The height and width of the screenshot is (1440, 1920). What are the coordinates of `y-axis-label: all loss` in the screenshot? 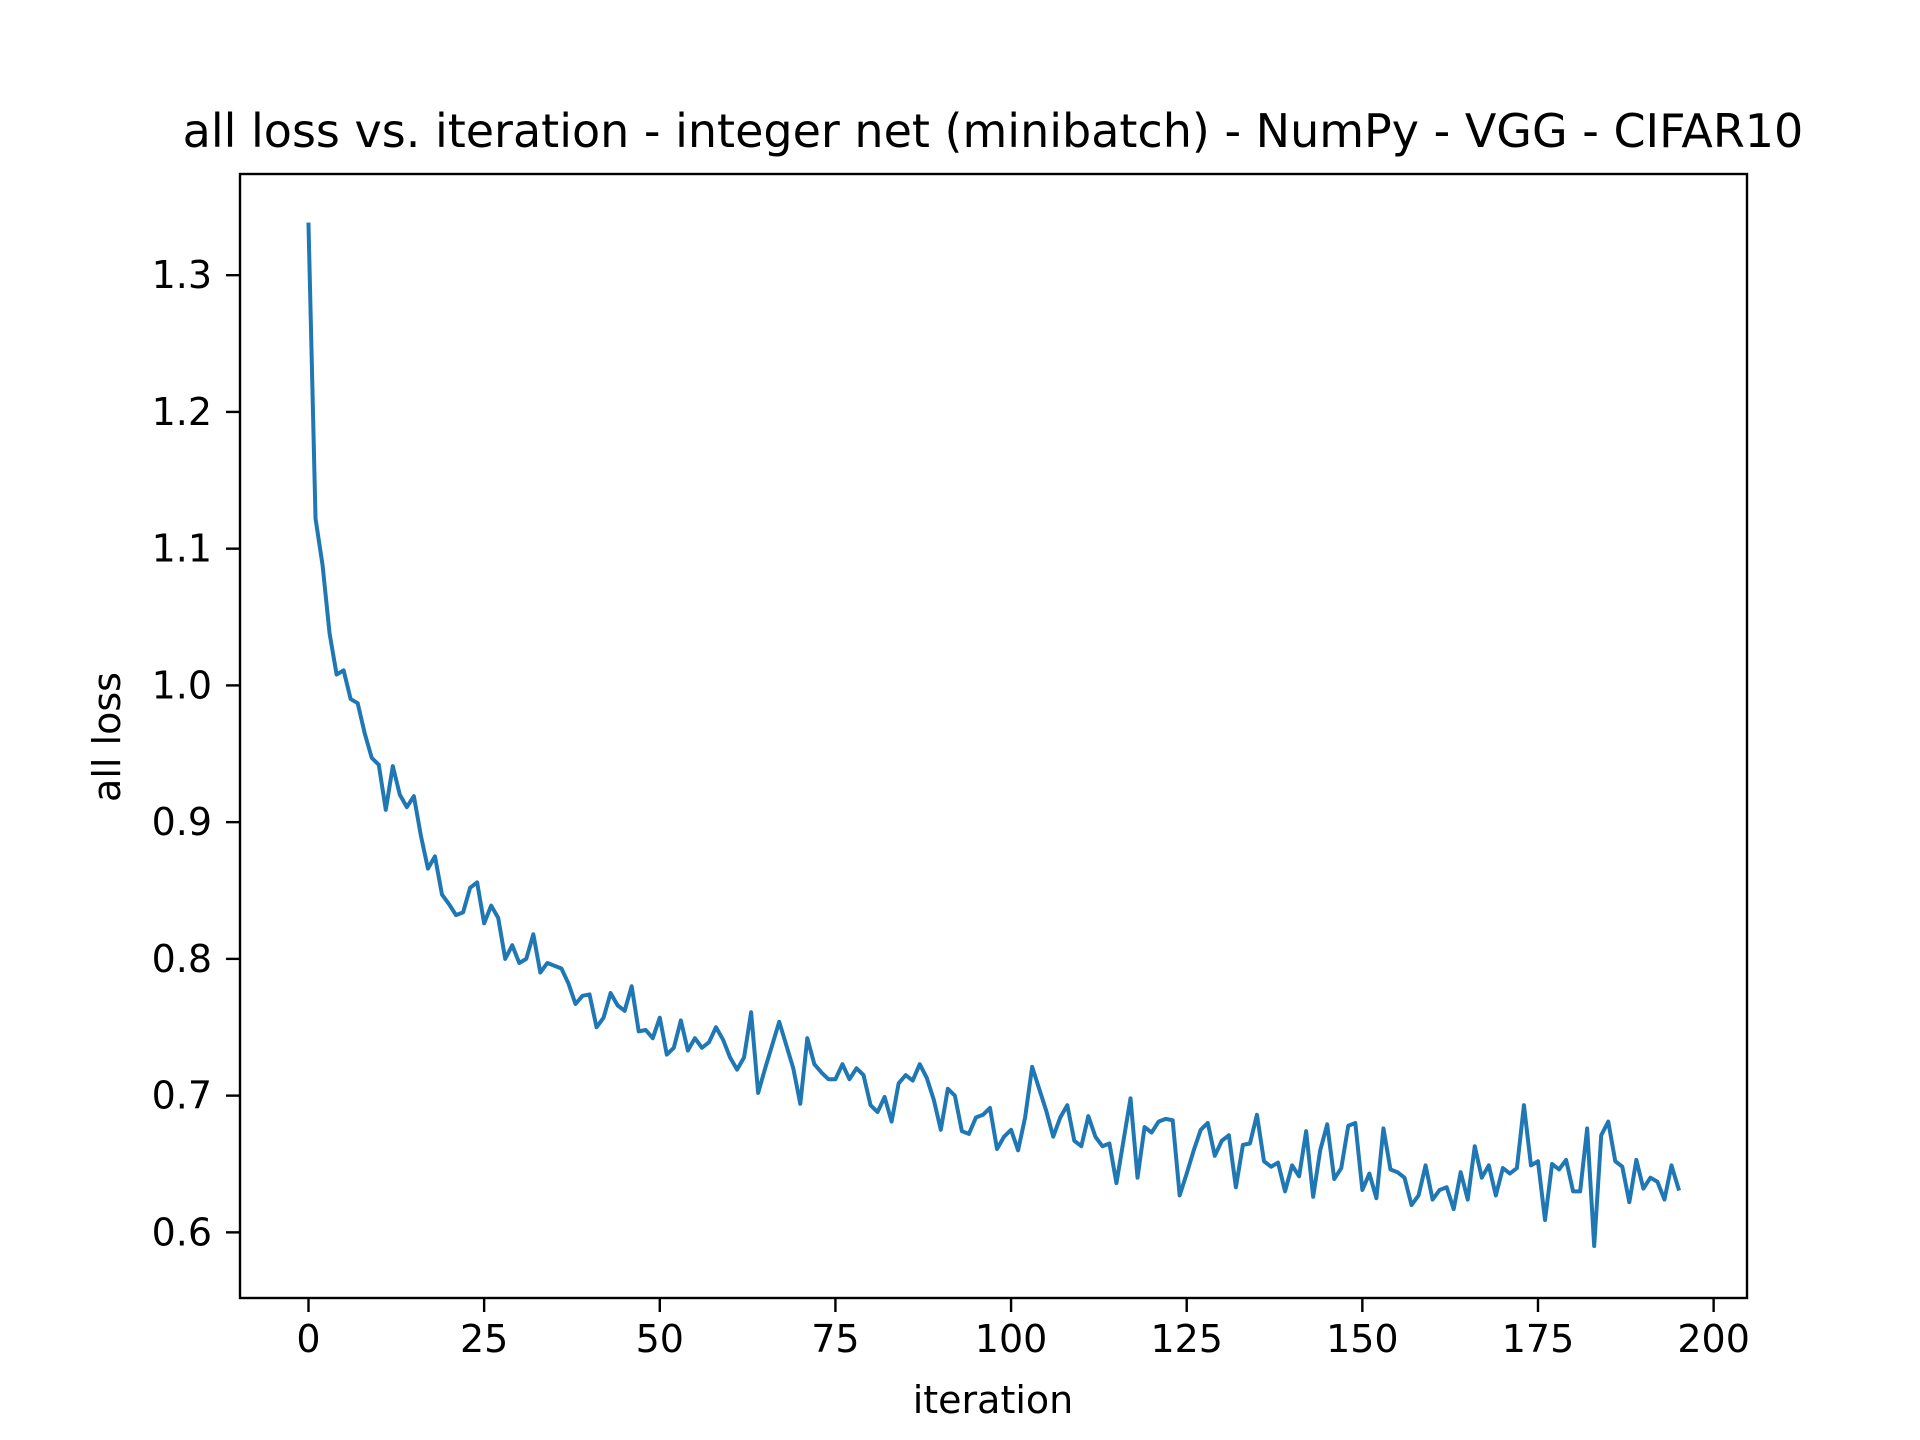 It's located at (107, 737).